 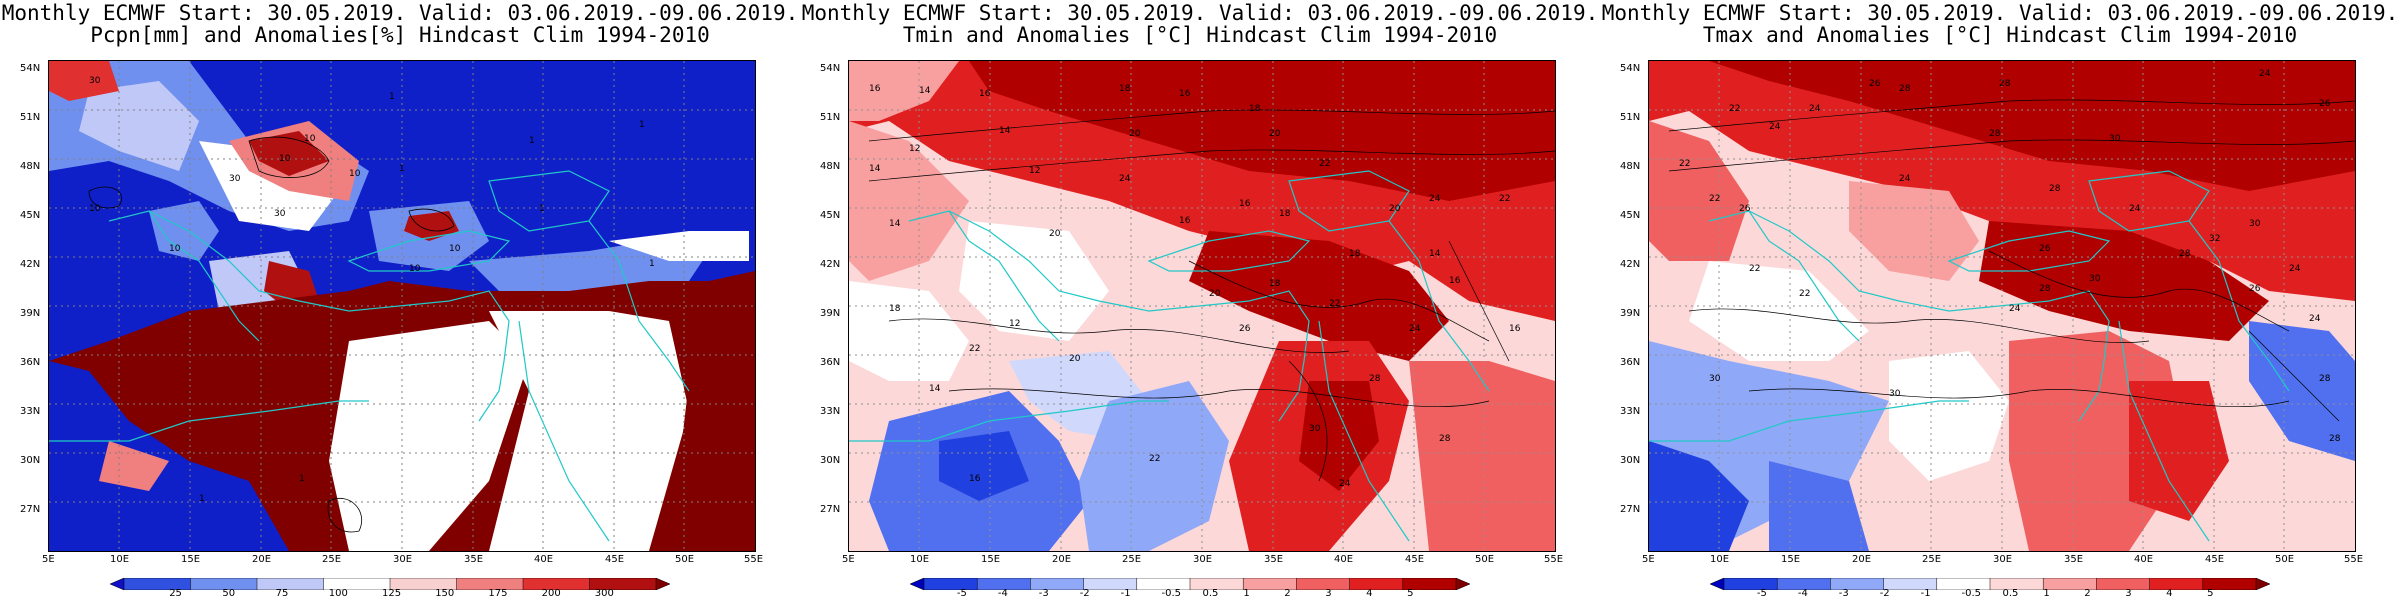 I want to click on colorbar-label: -1, so click(x=1125, y=593).